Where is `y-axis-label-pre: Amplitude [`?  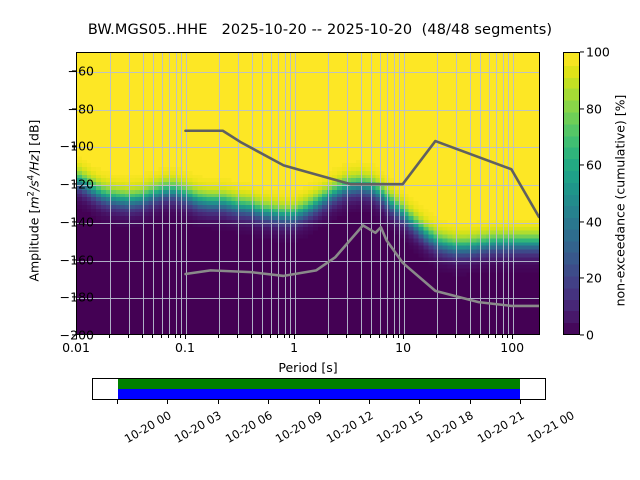 y-axis-label-pre: Amplitude [ is located at coordinates (34, 245).